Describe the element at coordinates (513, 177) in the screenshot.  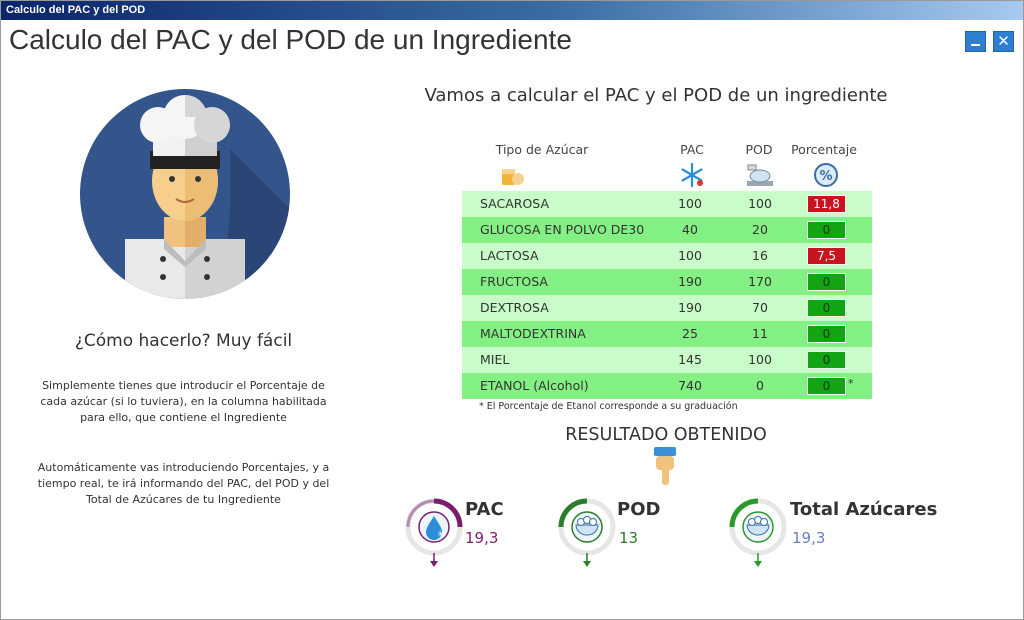
I see `sugar-icon` at that location.